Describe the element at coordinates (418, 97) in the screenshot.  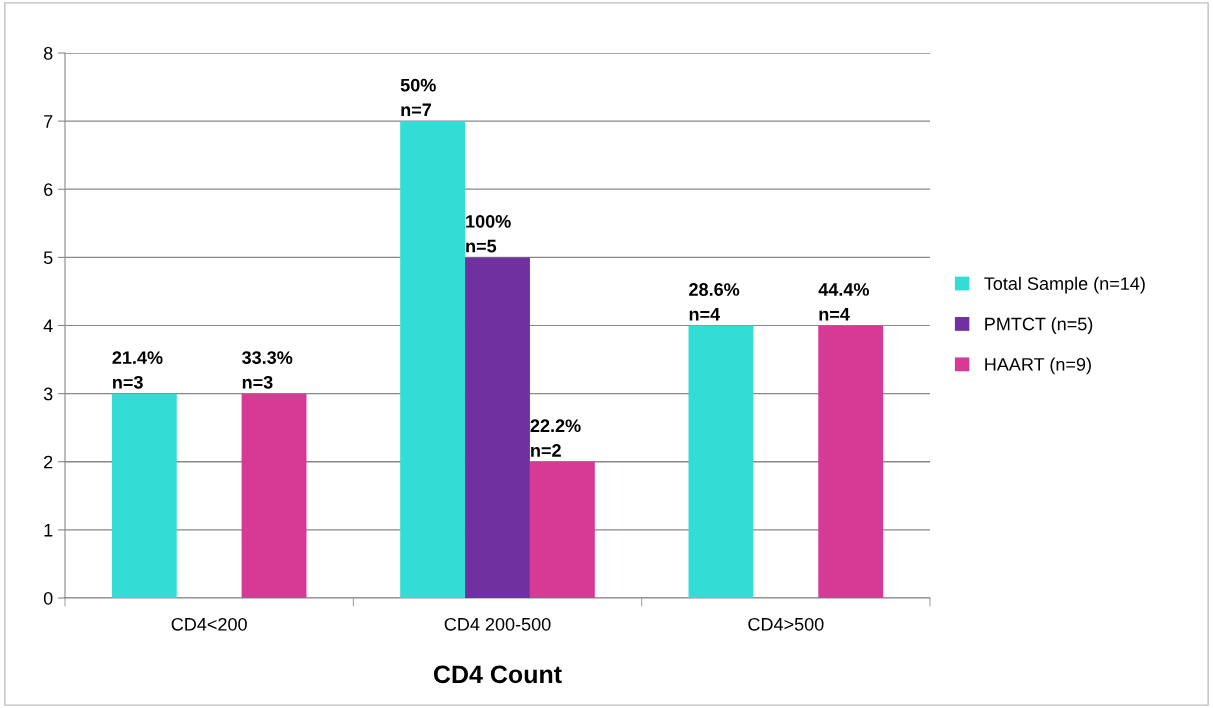
I see `data-label: 50% n=7` at that location.